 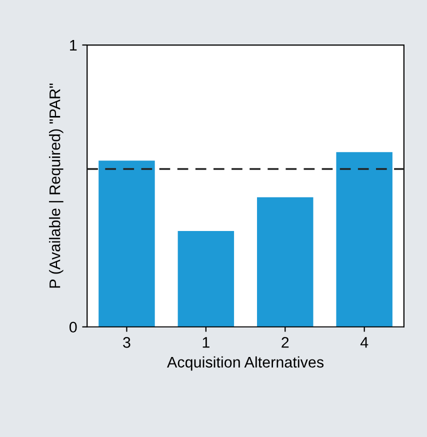 What do you see at coordinates (73, 327) in the screenshot?
I see `y-tick-label: 0` at bounding box center [73, 327].